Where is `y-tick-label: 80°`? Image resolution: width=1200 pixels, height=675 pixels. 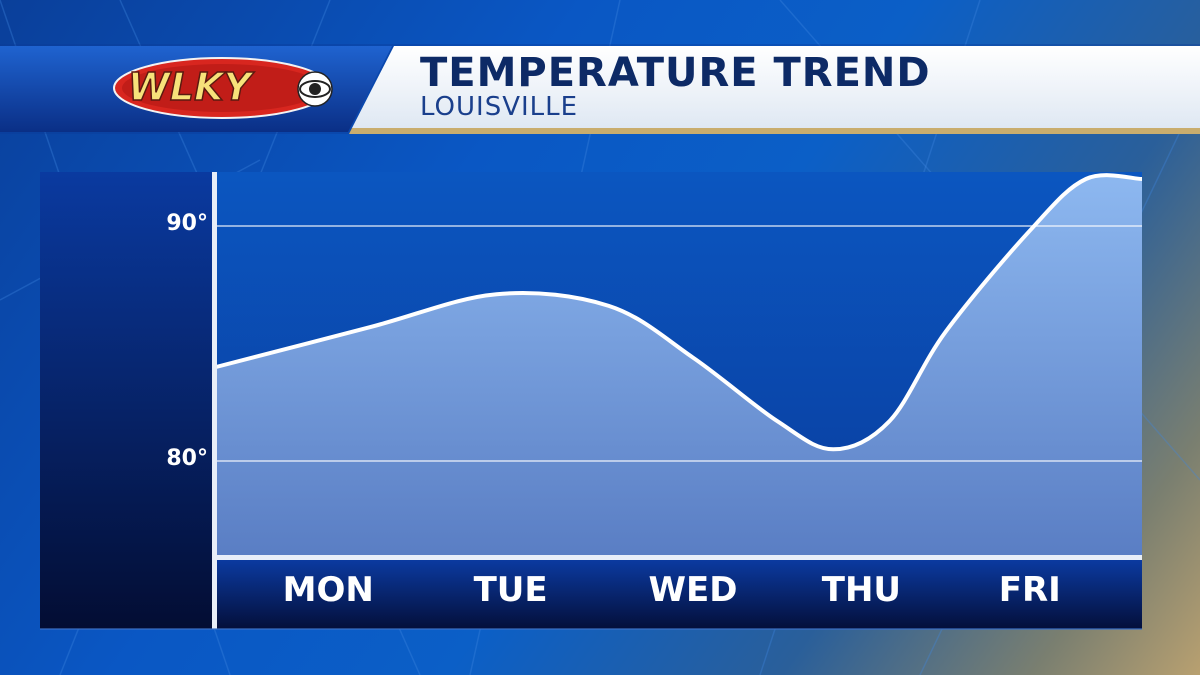
y-tick-label: 80° is located at coordinates (187, 458).